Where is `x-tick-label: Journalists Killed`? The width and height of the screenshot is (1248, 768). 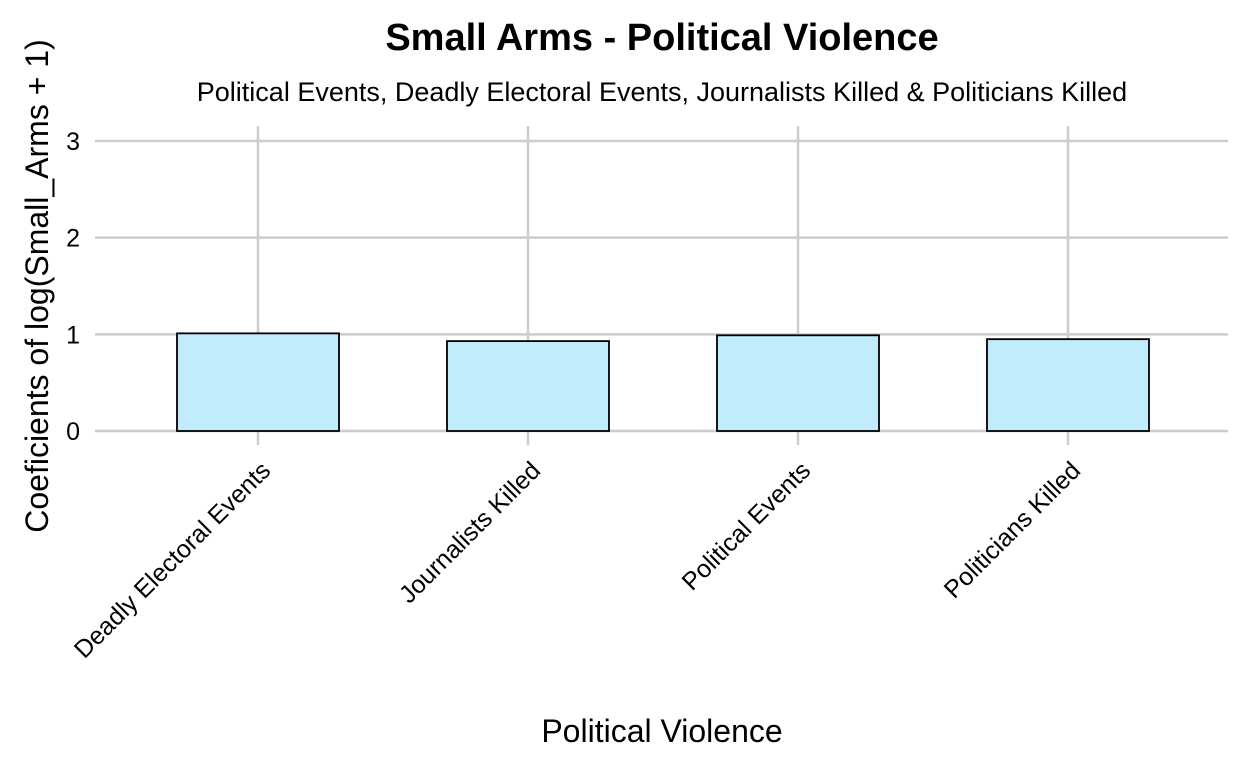
x-tick-label: Journalists Killed is located at coordinates (470, 532).